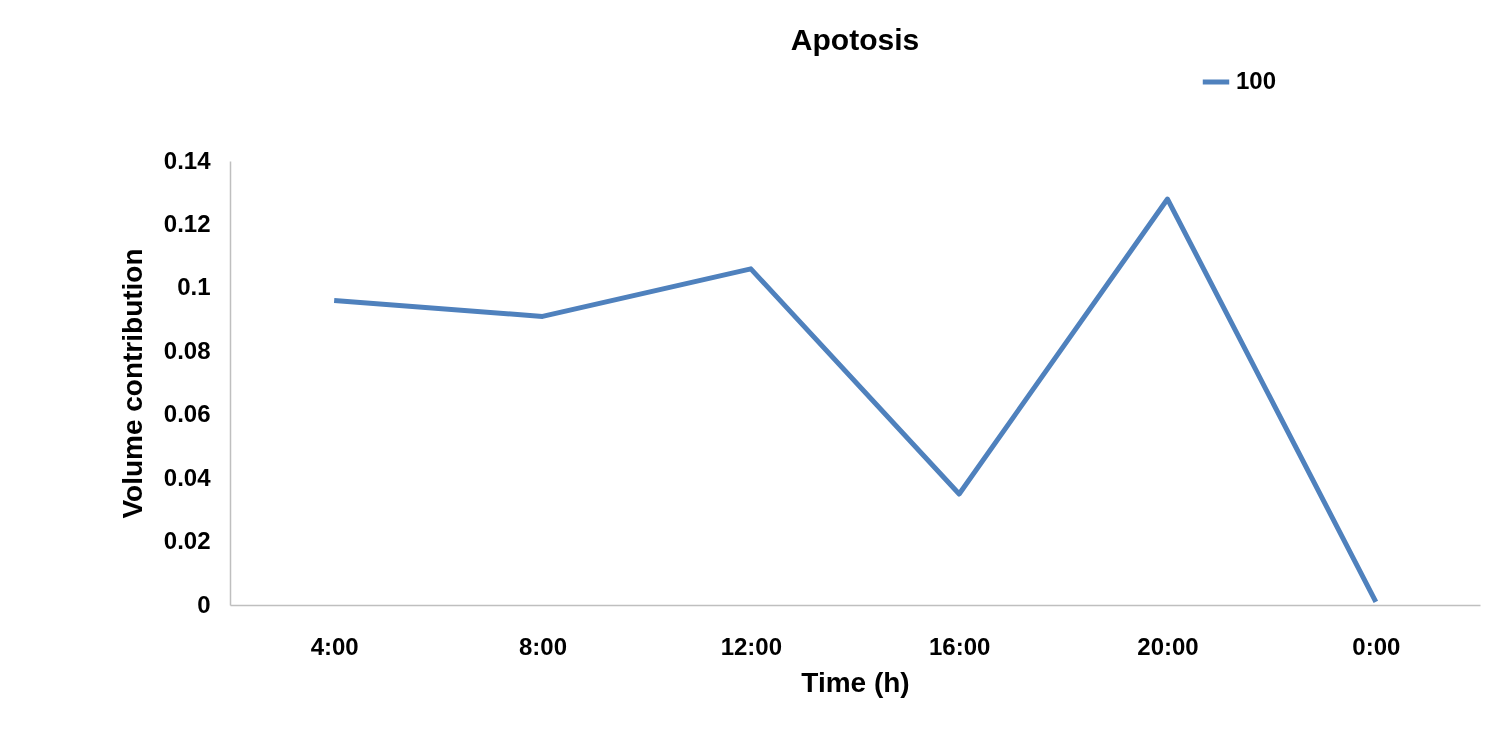 The height and width of the screenshot is (729, 1504). What do you see at coordinates (1168, 646) in the screenshot?
I see `x-tick-label: 20:00` at bounding box center [1168, 646].